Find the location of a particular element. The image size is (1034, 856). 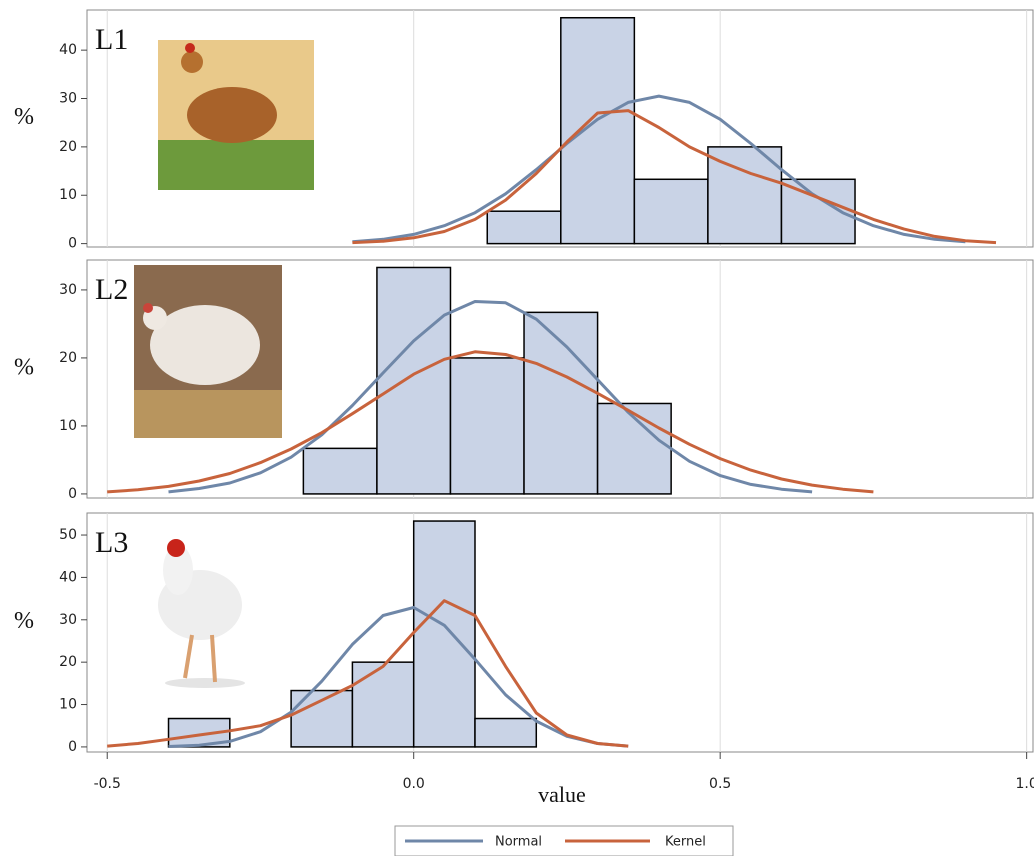

x-axis-label: value is located at coordinates (562, 794).